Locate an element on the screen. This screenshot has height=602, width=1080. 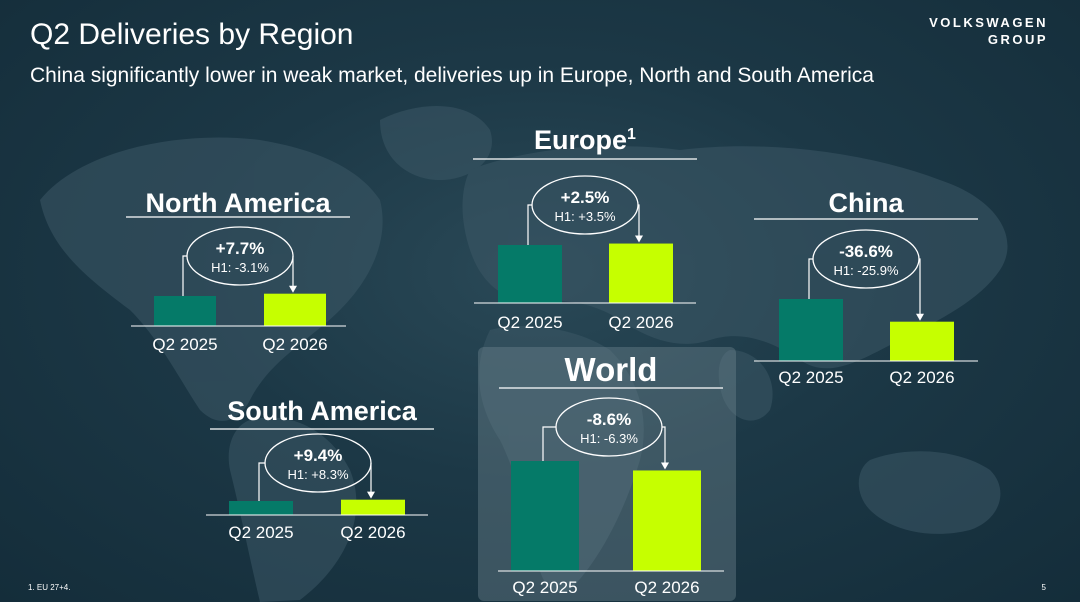
bar-europe-q2-2026 is located at coordinates (641, 273).